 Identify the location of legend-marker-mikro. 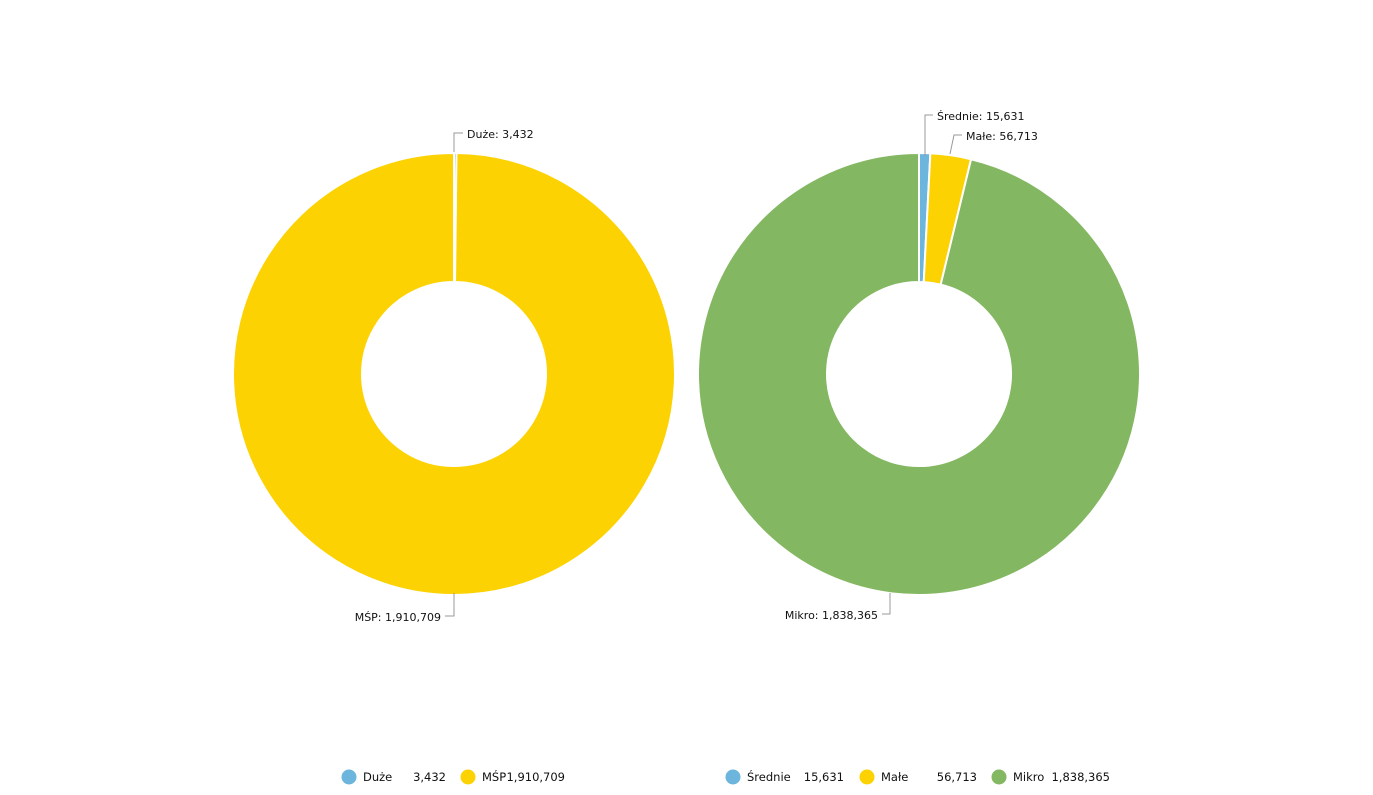
(999, 777).